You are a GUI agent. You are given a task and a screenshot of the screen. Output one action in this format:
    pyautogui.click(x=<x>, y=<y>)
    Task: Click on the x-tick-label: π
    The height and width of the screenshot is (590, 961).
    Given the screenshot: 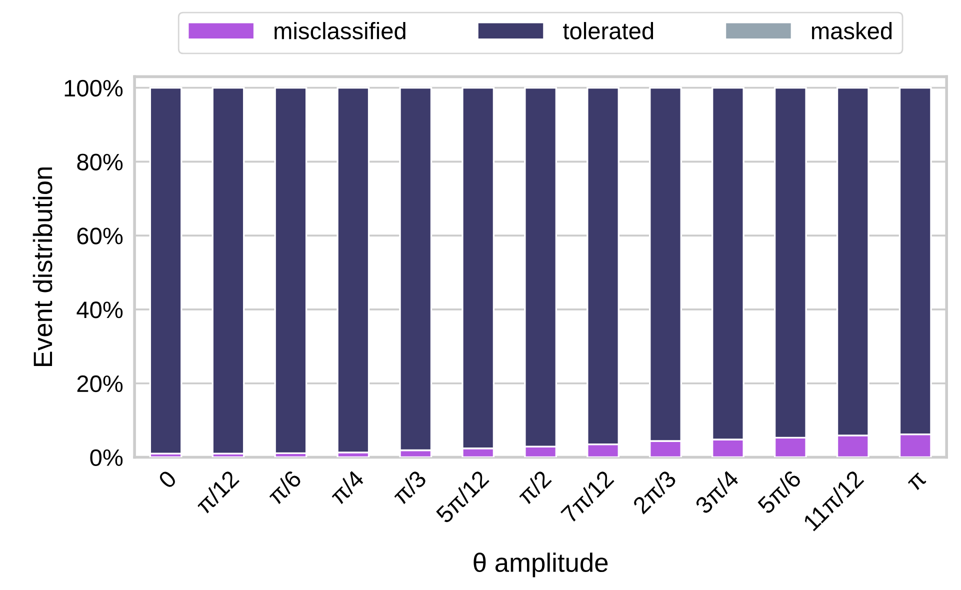 What is the action you would take?
    pyautogui.click(x=917, y=482)
    